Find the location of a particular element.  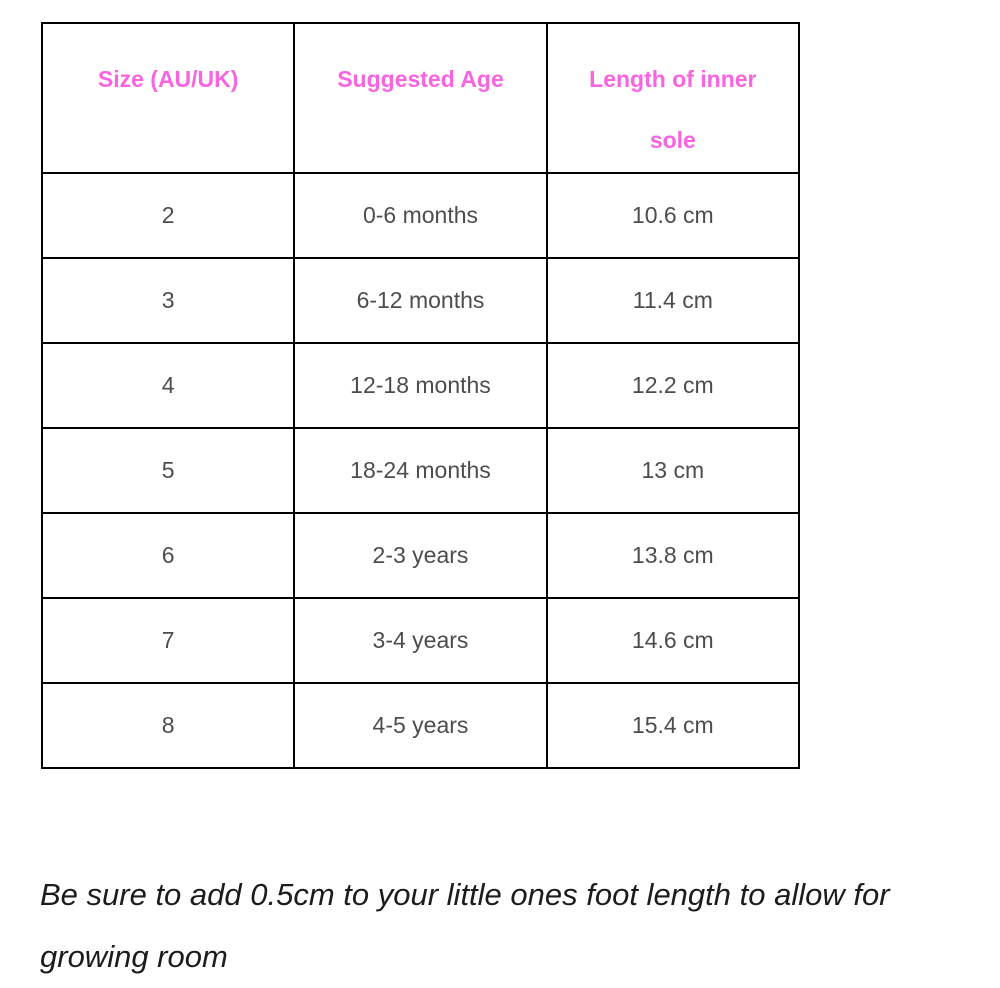

table-cell: 3 is located at coordinates (168, 300).